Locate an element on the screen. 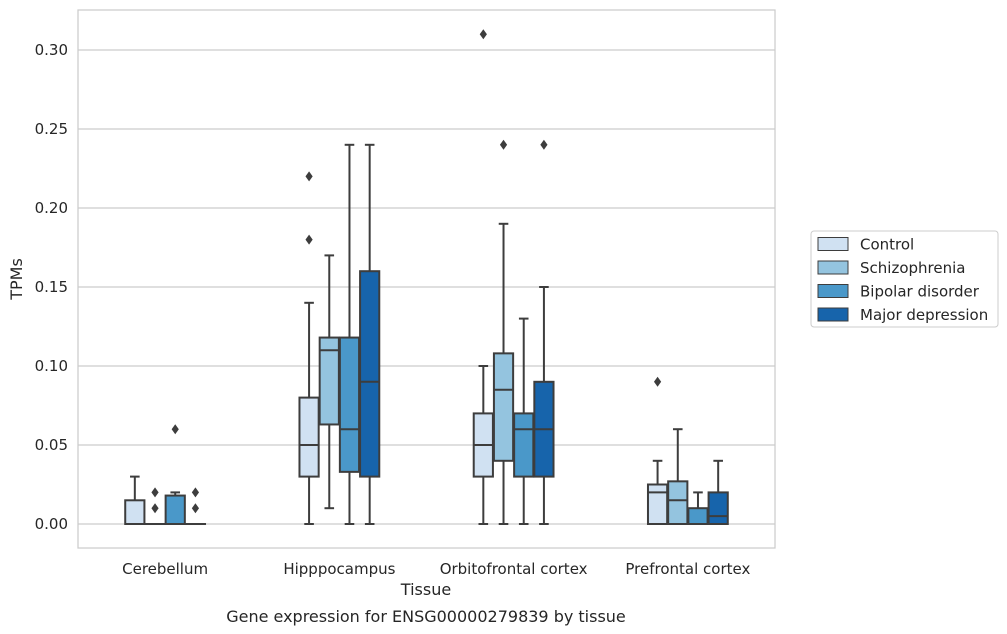 Image resolution: width=1007 pixels, height=634 pixels. legend-label: Major depression is located at coordinates (924, 315).